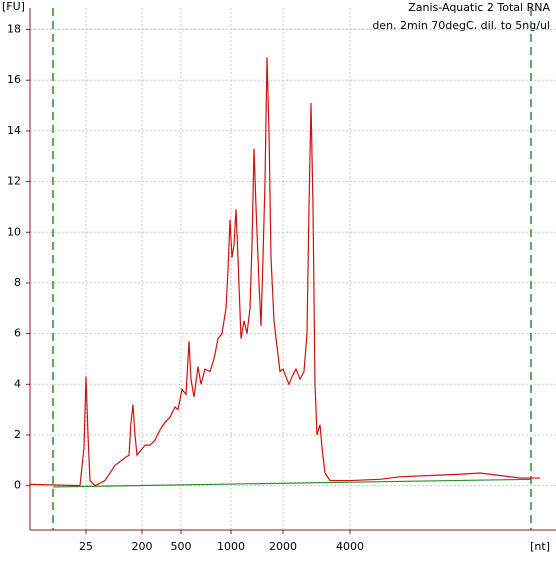 Image resolution: width=556 pixels, height=569 pixels. I want to click on y-tick-label: 12, so click(14, 181).